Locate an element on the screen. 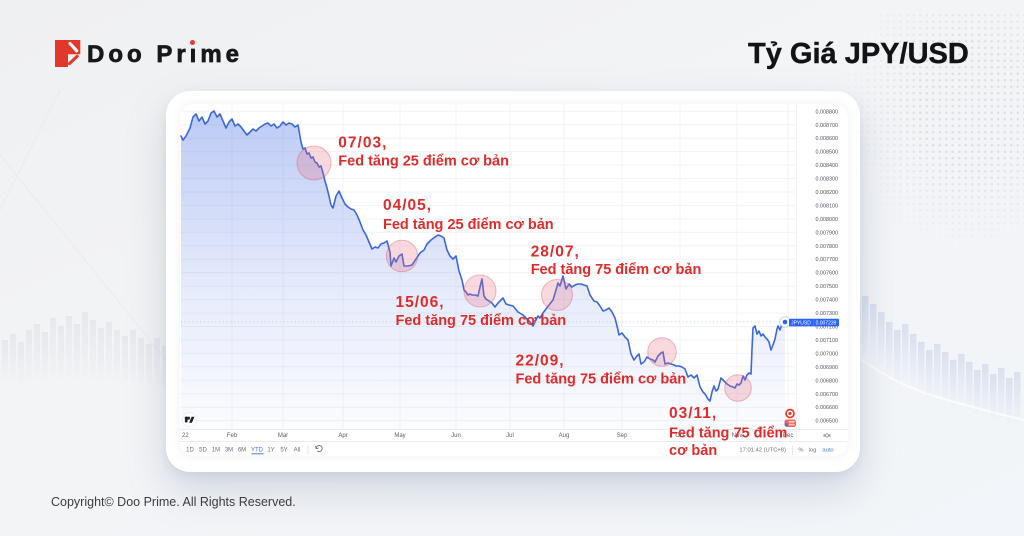 The height and width of the screenshot is (536, 1024). svg-text: Jul is located at coordinates (510, 436).